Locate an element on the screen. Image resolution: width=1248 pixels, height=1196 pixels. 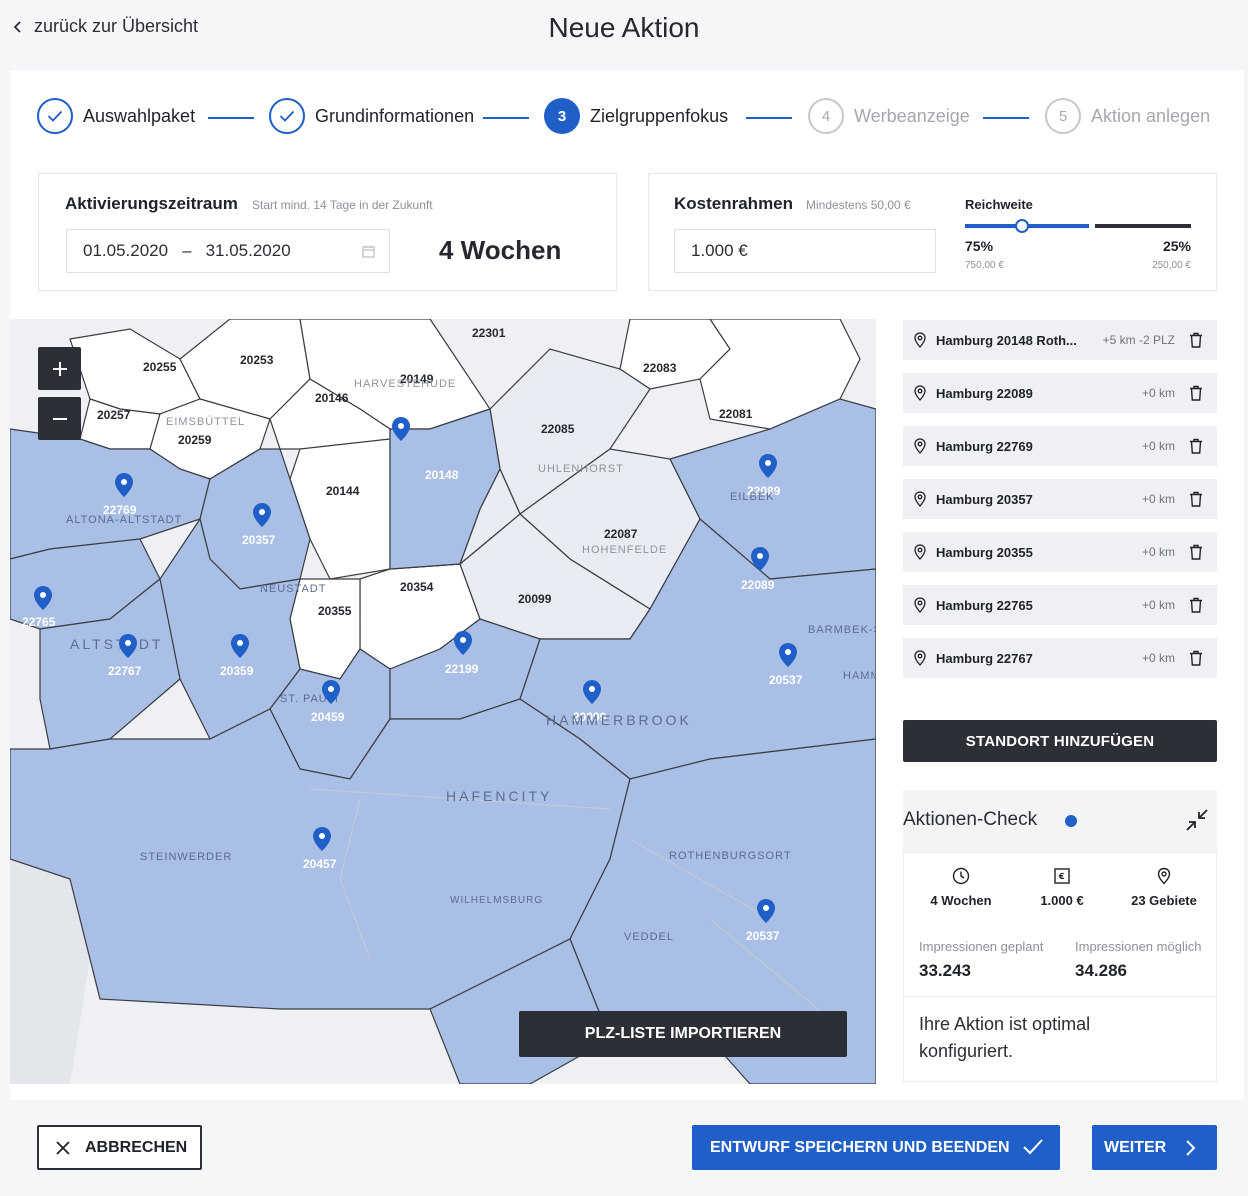
neutral-areas is located at coordinates (545, 494).